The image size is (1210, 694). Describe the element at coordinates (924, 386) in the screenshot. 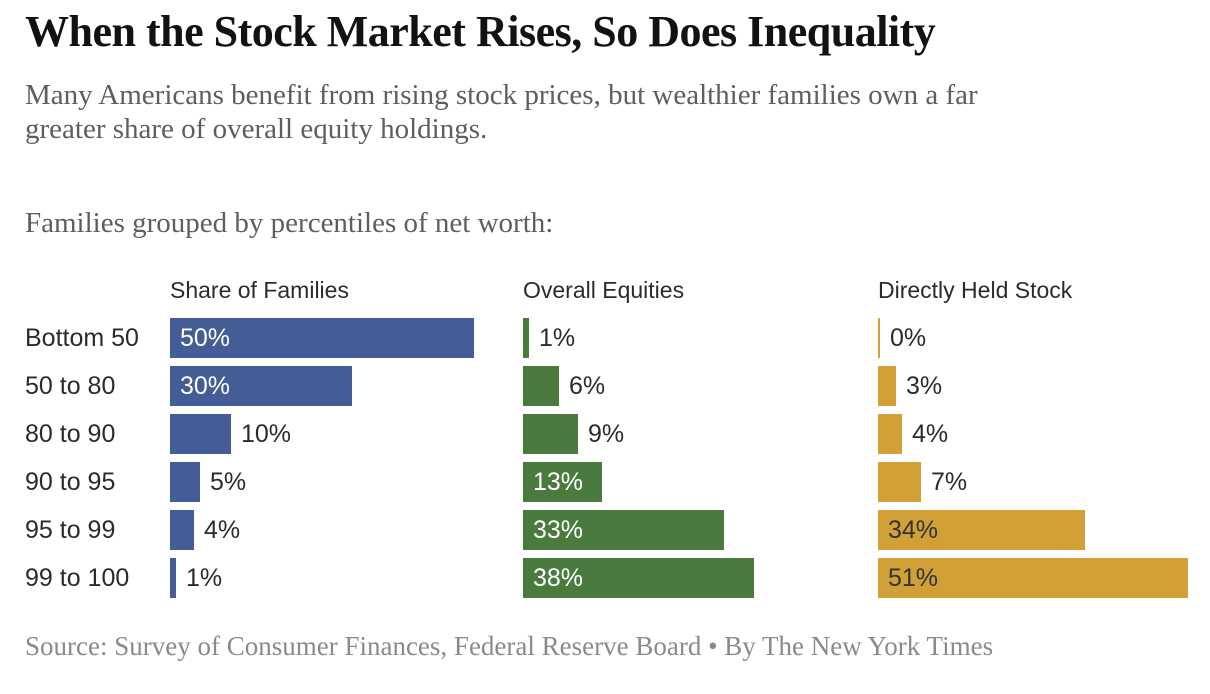

I see `bar-value-label-directly-held-stock-50-to-80: 3%` at that location.